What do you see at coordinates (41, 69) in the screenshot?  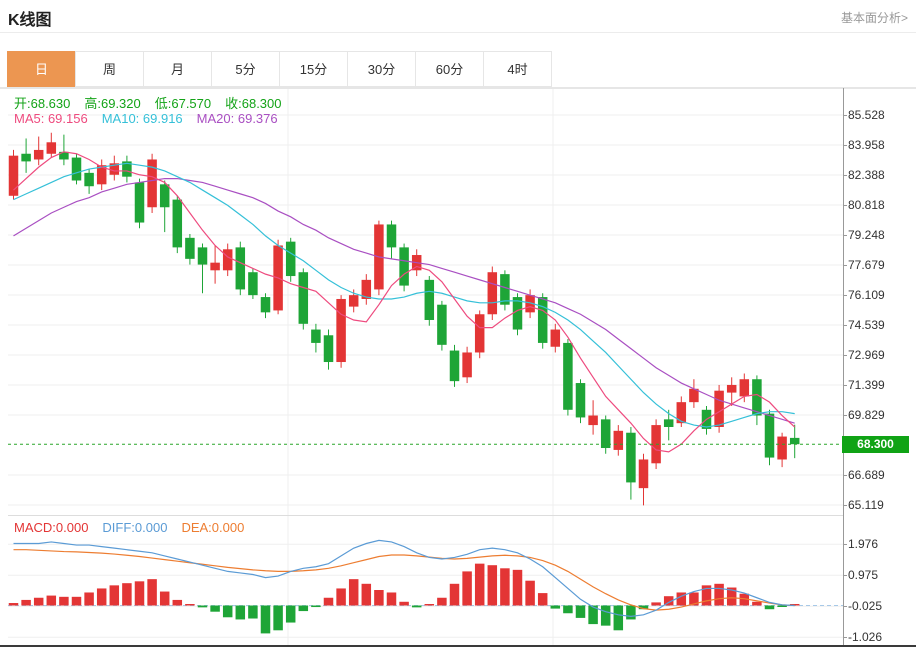 I see `tab-day: 日` at bounding box center [41, 69].